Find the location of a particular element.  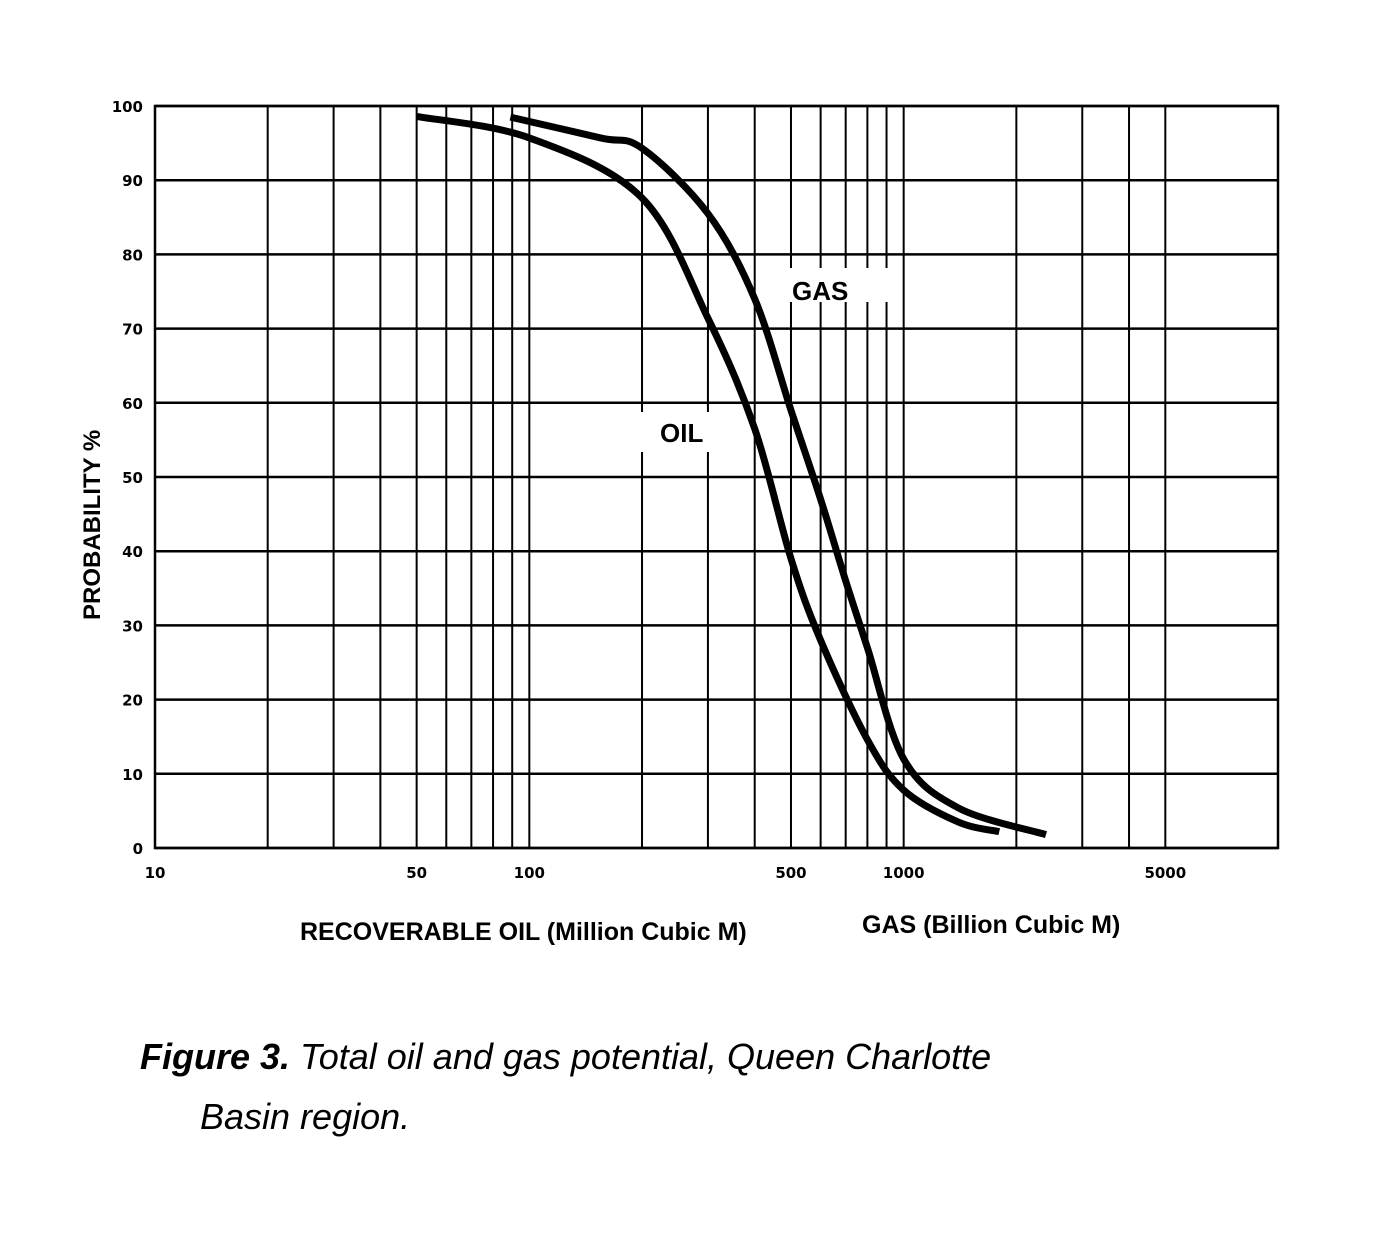

y-tick-label: 80 is located at coordinates (132, 255).